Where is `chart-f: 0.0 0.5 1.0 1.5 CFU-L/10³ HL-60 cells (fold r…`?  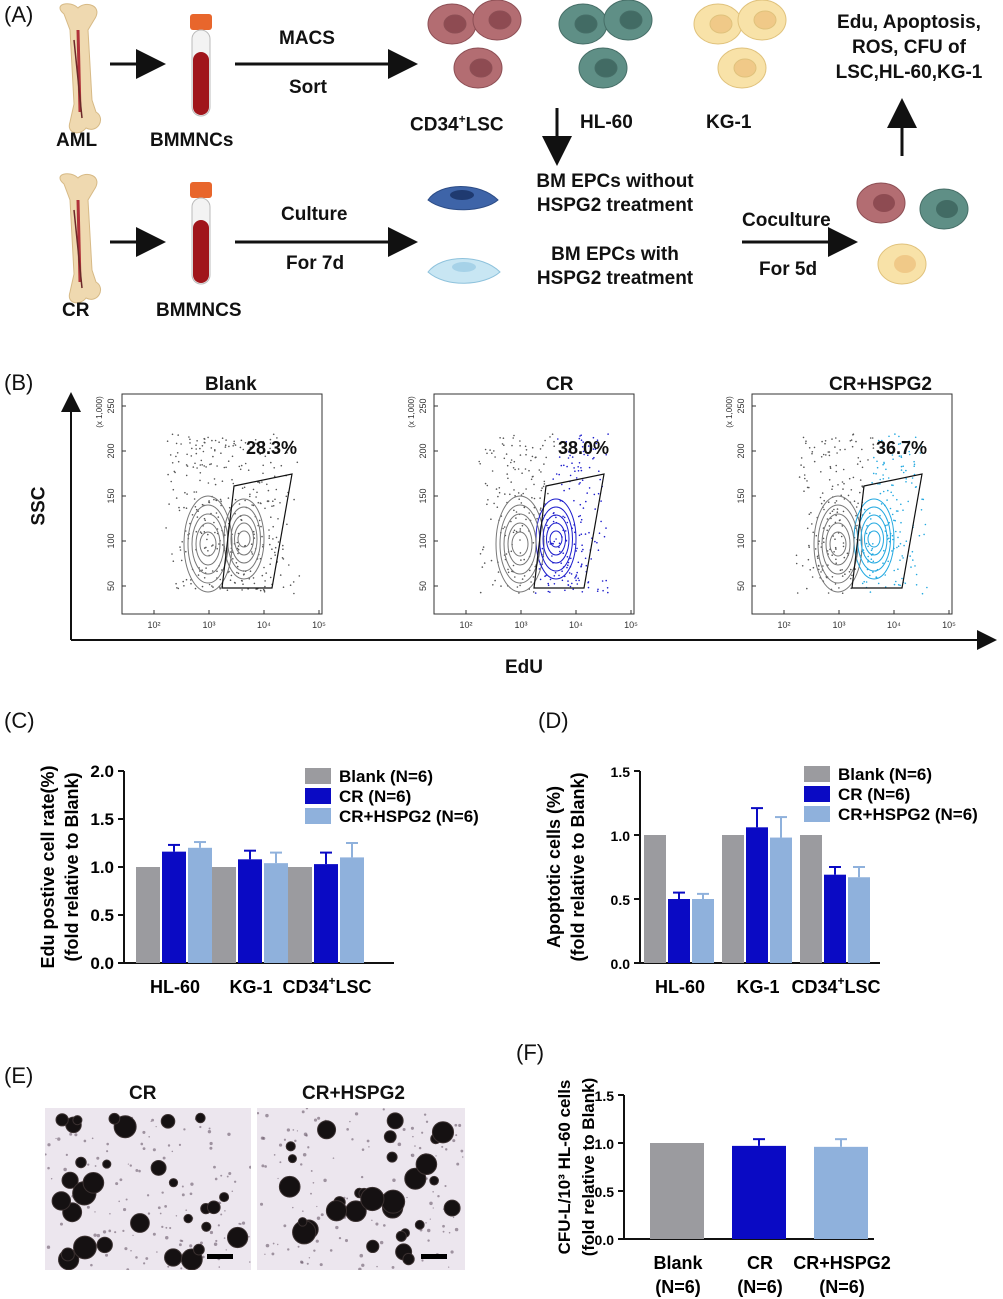 chart-f: 0.0 0.5 1.0 1.5 CFU-L/10³ HL-60 cells (fold r… is located at coordinates (723, 1187).